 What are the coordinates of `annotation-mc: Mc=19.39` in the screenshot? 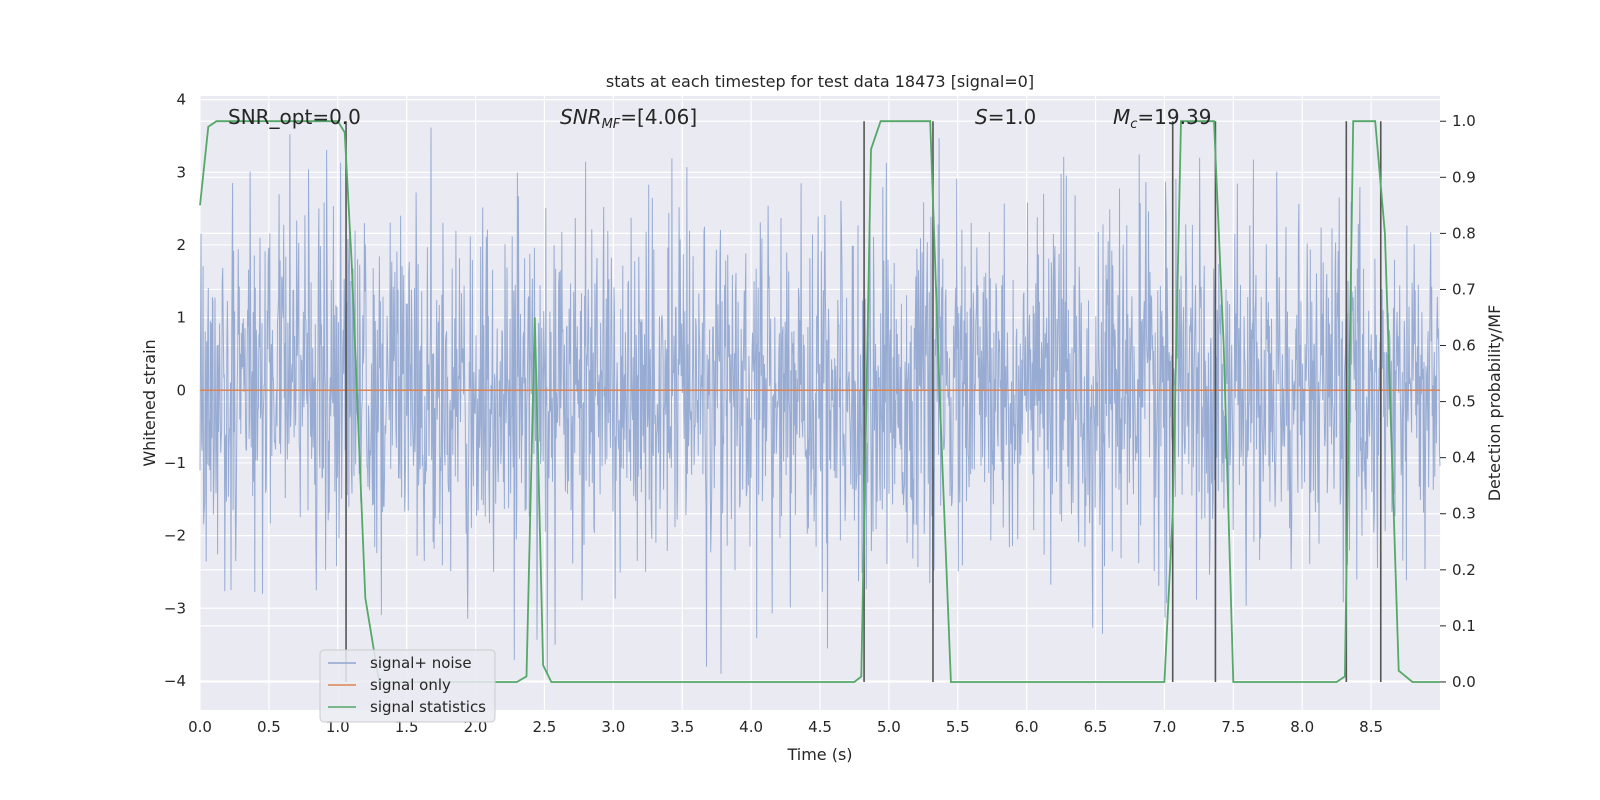 It's located at (1162, 118).